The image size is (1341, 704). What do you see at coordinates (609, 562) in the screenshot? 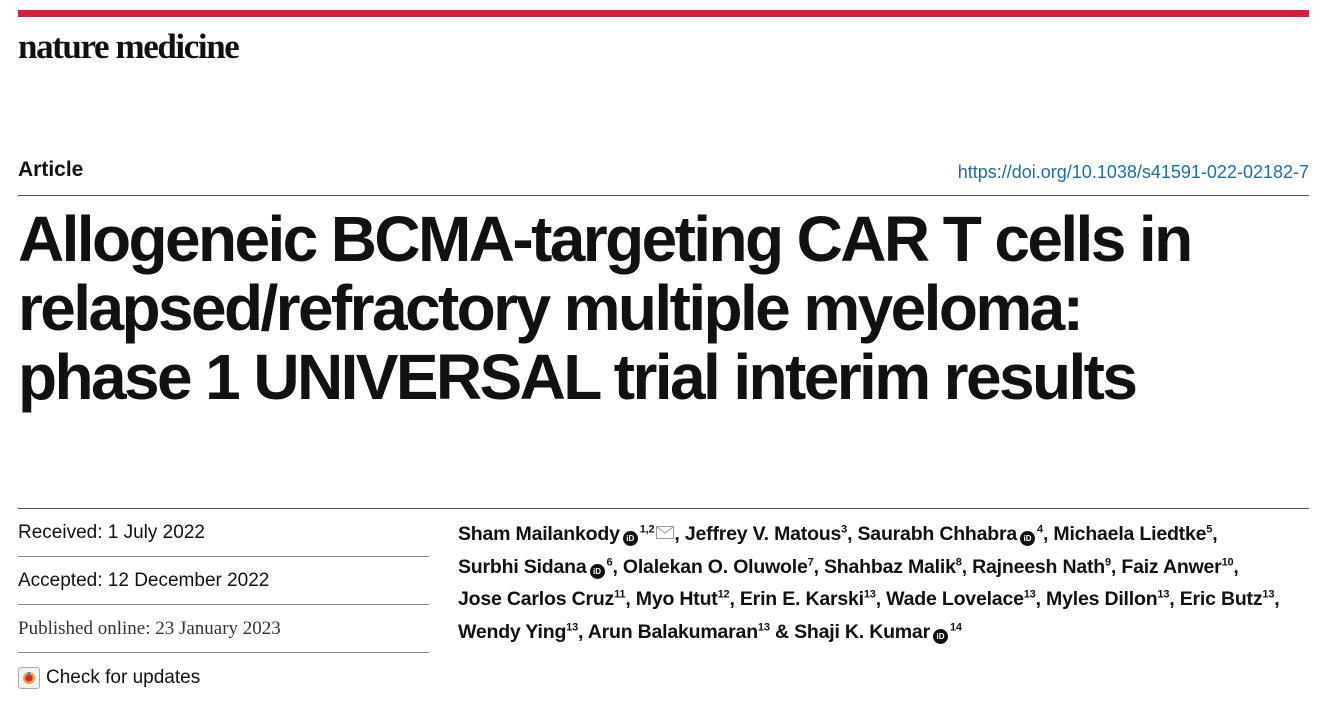
I see `affiliation-number: 6` at bounding box center [609, 562].